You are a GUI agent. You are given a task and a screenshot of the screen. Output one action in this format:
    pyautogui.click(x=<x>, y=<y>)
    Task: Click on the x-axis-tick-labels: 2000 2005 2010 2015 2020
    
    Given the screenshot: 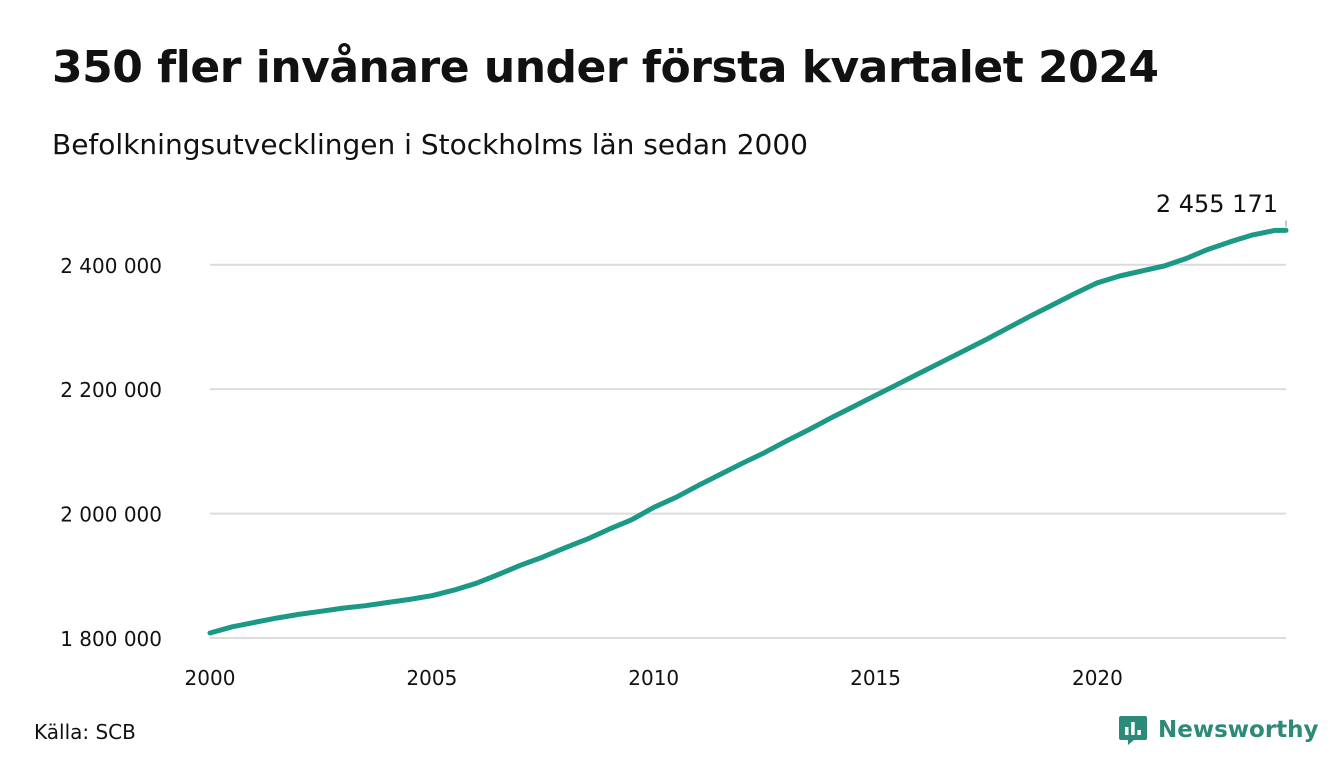 What is the action you would take?
    pyautogui.click(x=654, y=678)
    